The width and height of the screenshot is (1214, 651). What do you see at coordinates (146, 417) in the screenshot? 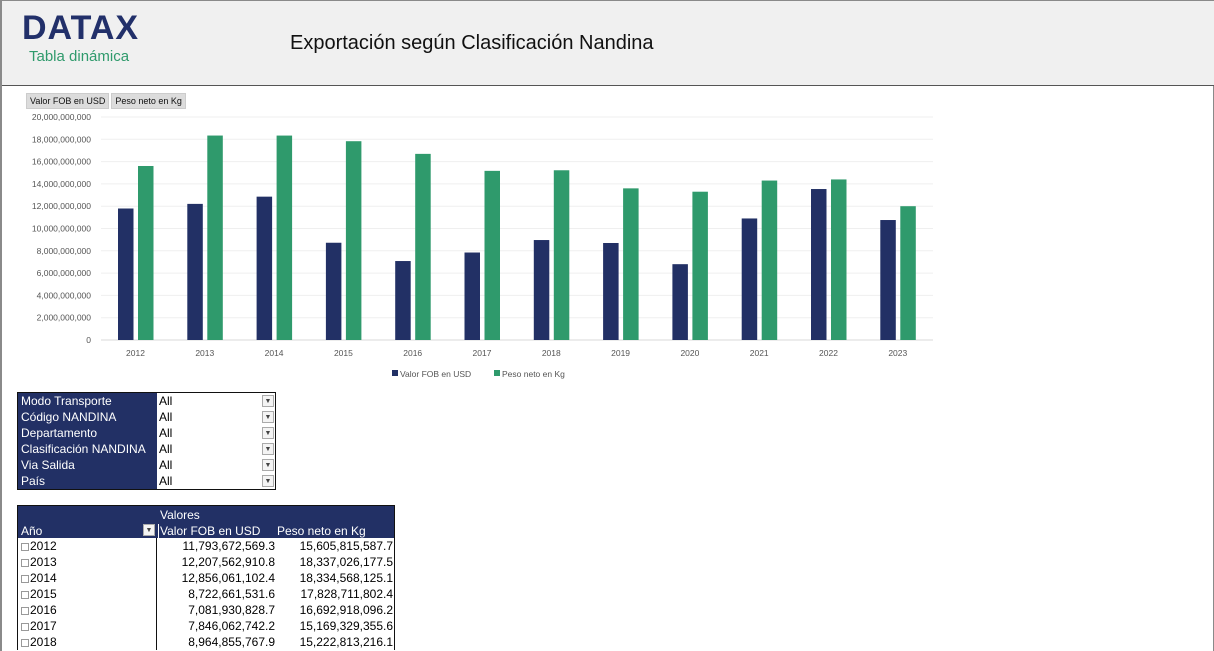
I see `filter-row: Código NANDINA All ▼` at bounding box center [146, 417].